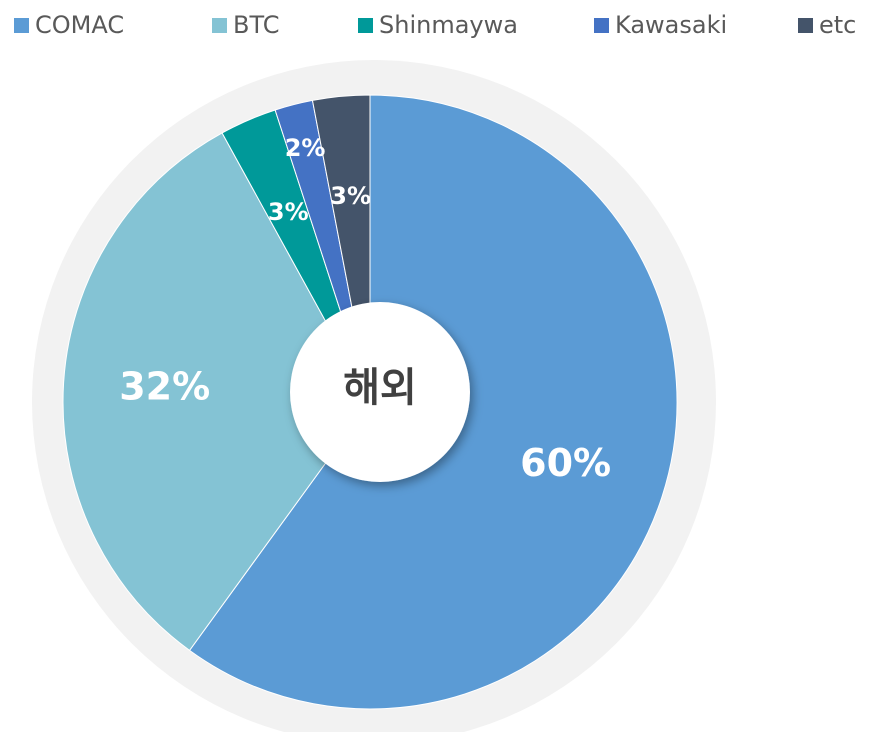 The height and width of the screenshot is (732, 874). What do you see at coordinates (565, 463) in the screenshot?
I see `data-label: 60%` at bounding box center [565, 463].